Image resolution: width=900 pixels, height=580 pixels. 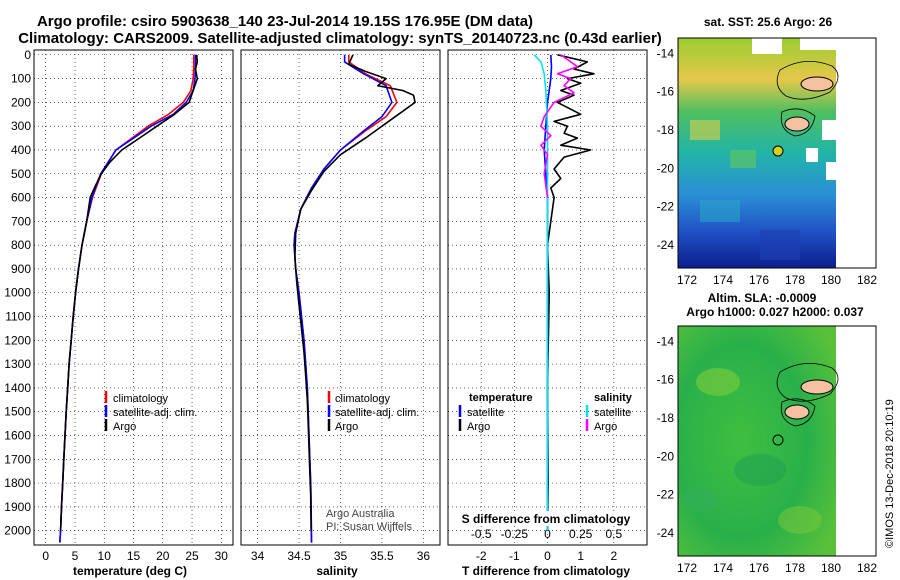 I want to click on s-tick-label: -0.25, so click(x=515, y=534).